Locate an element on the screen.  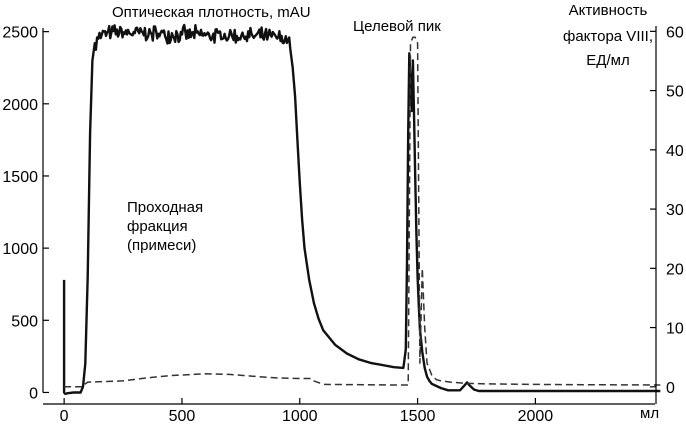
flowthrough-annotation-line-3: (примеси) is located at coordinates (161, 245).